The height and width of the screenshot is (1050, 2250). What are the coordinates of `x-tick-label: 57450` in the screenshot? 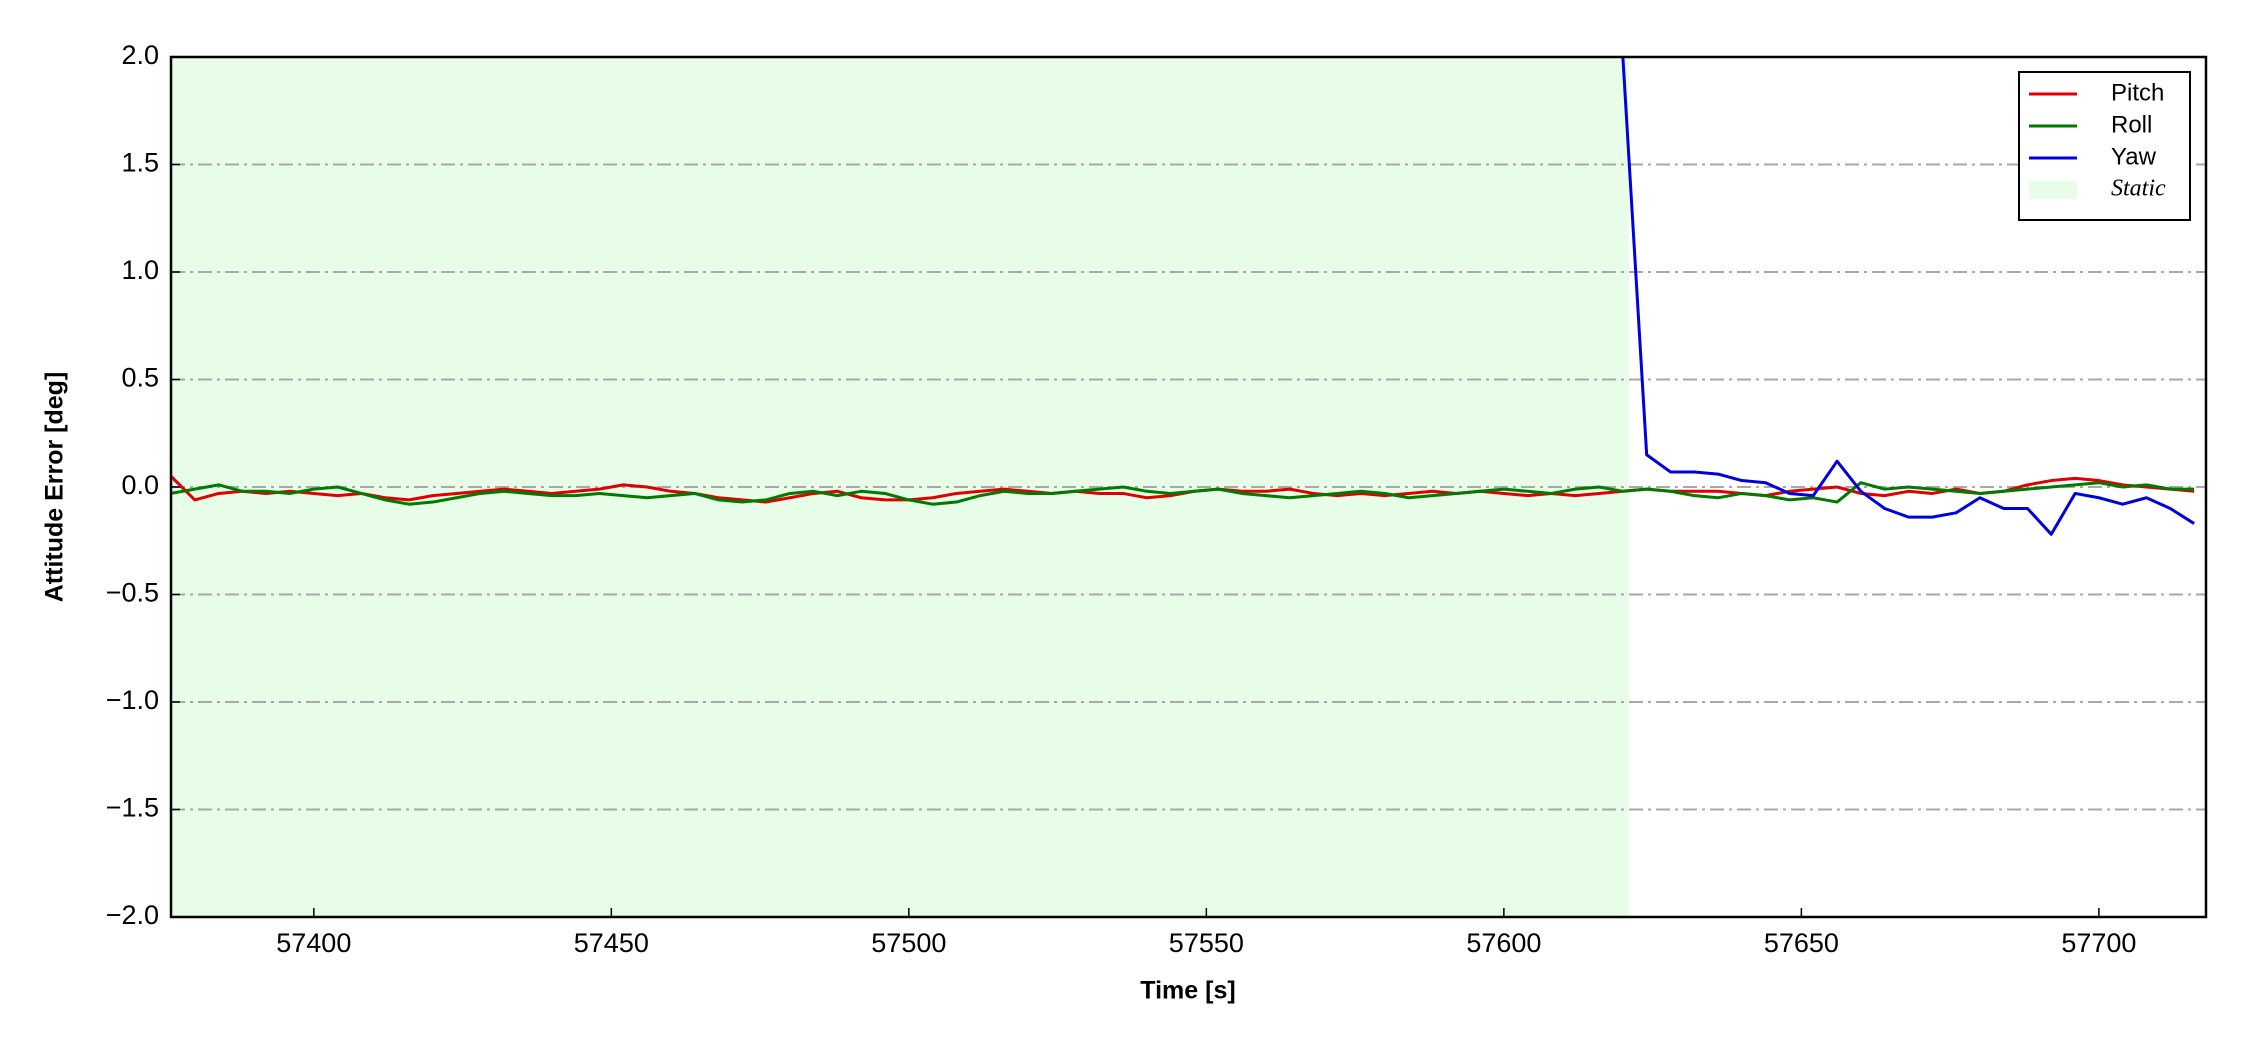 It's located at (611, 943).